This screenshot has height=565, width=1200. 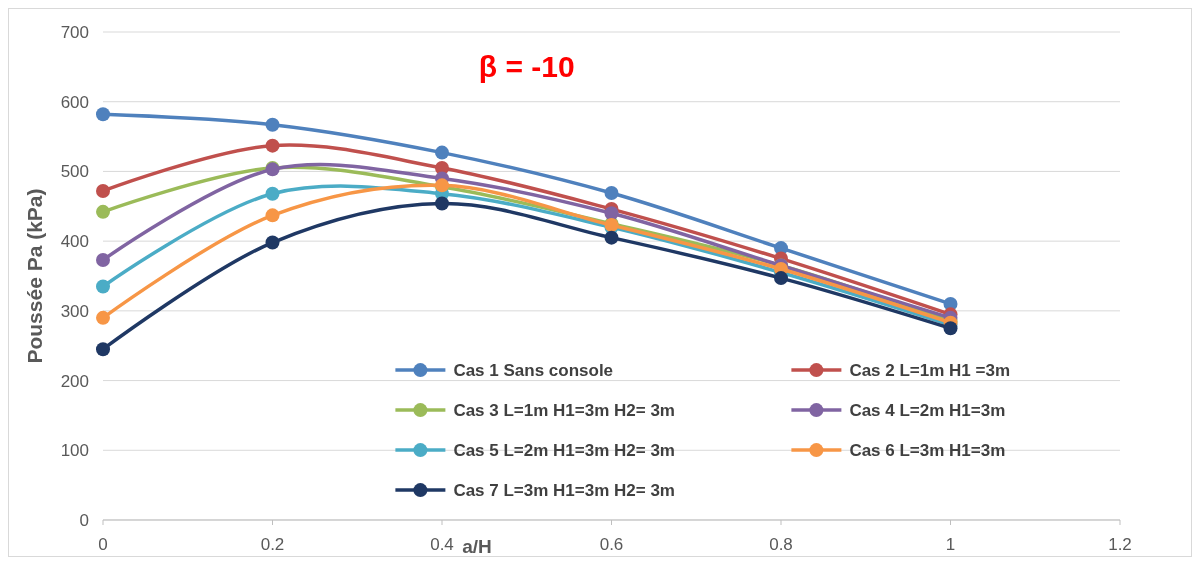 I want to click on x-tick-label: 0.2, so click(x=272, y=544).